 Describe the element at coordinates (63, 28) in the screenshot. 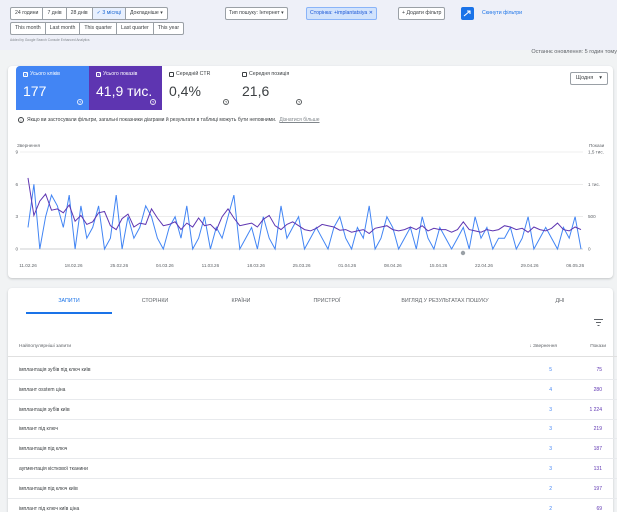

I see `period-last-month: Last month` at that location.